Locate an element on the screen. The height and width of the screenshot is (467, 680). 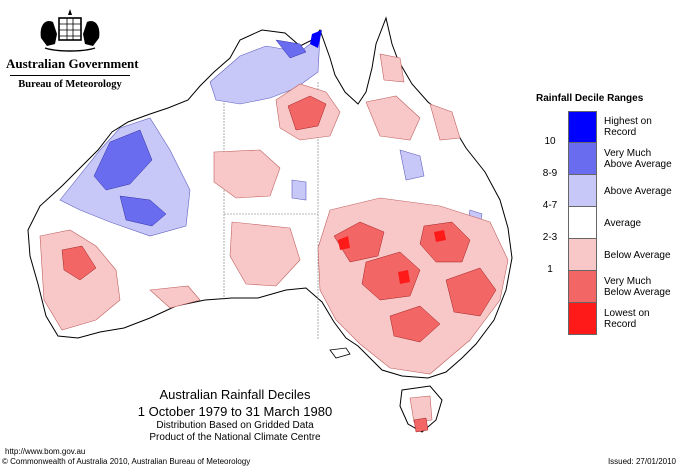
legend-item-above: 8-9 Above Average is located at coordinates (604, 187).